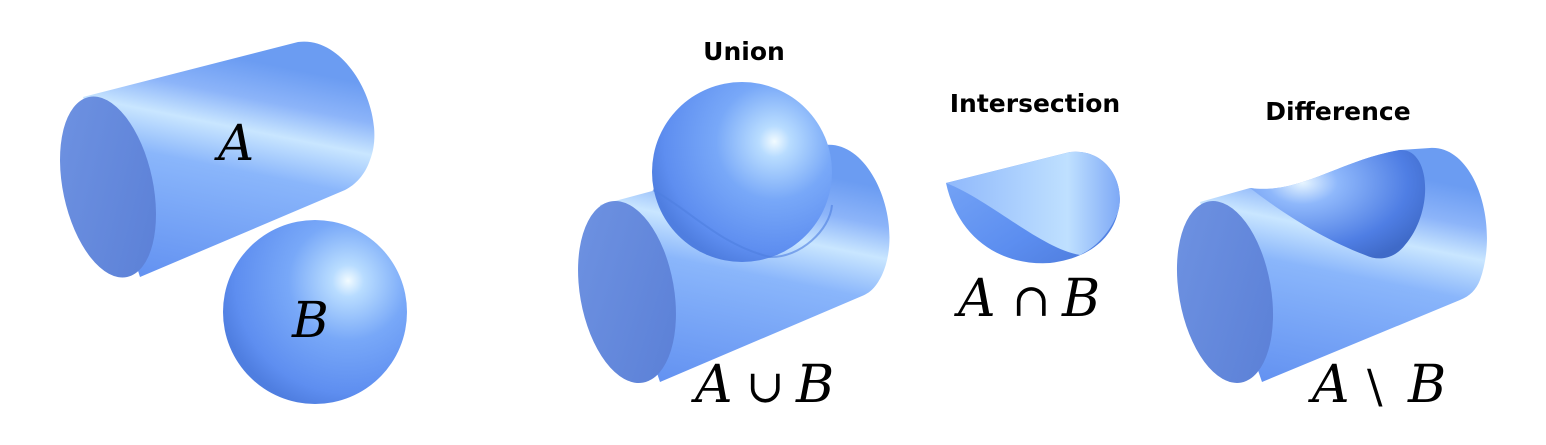 Image resolution: width=1546 pixels, height=445 pixels. What do you see at coordinates (234, 143) in the screenshot?
I see `label-a: A` at bounding box center [234, 143].